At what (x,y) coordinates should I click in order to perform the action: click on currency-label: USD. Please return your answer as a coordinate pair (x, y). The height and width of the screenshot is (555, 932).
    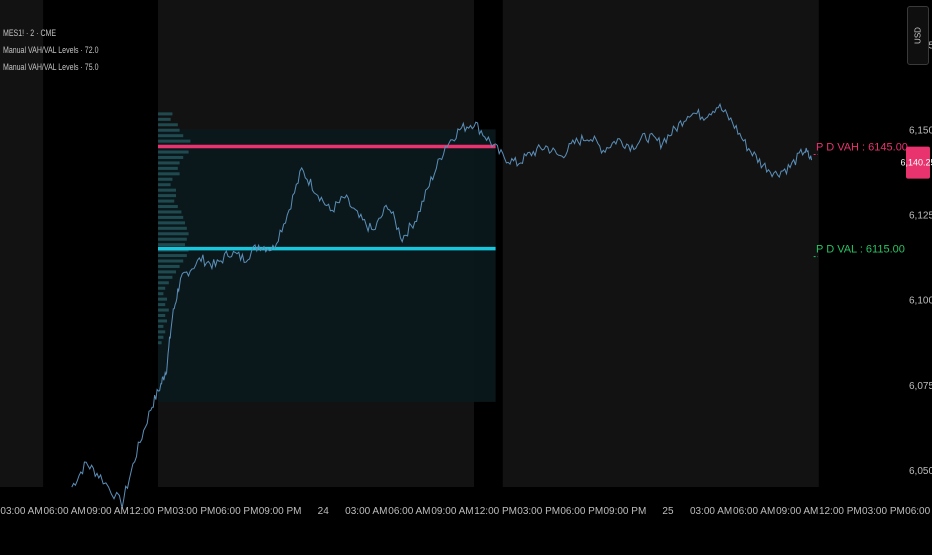
    Looking at the image, I should click on (918, 35).